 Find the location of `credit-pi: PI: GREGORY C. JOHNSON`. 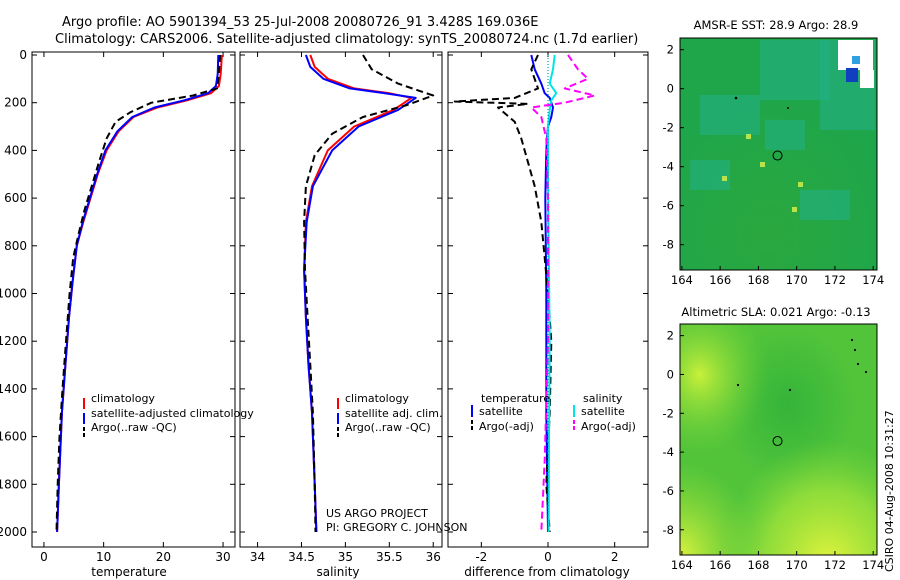

credit-pi: PI: GREGORY C. JOHNSON is located at coordinates (396, 527).